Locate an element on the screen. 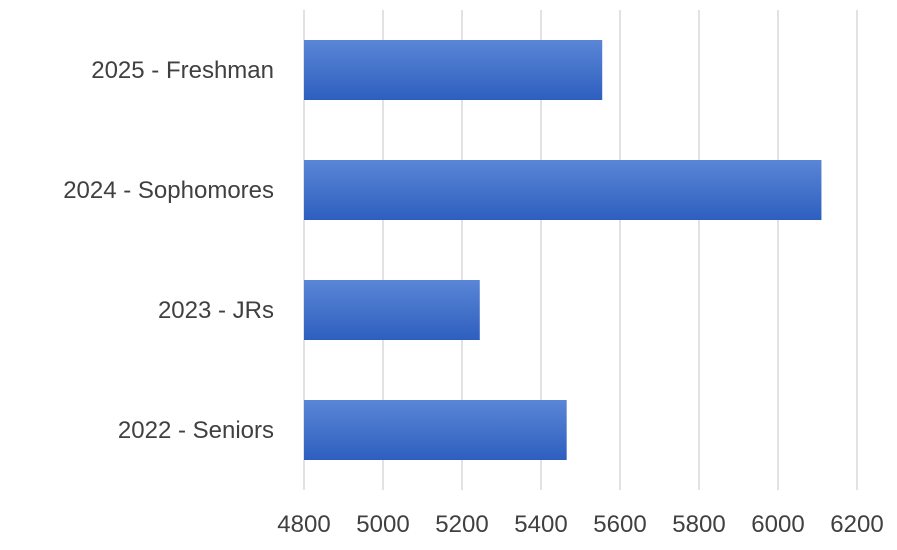 The image size is (897, 550). x-tick-label: 4800 is located at coordinates (303, 524).